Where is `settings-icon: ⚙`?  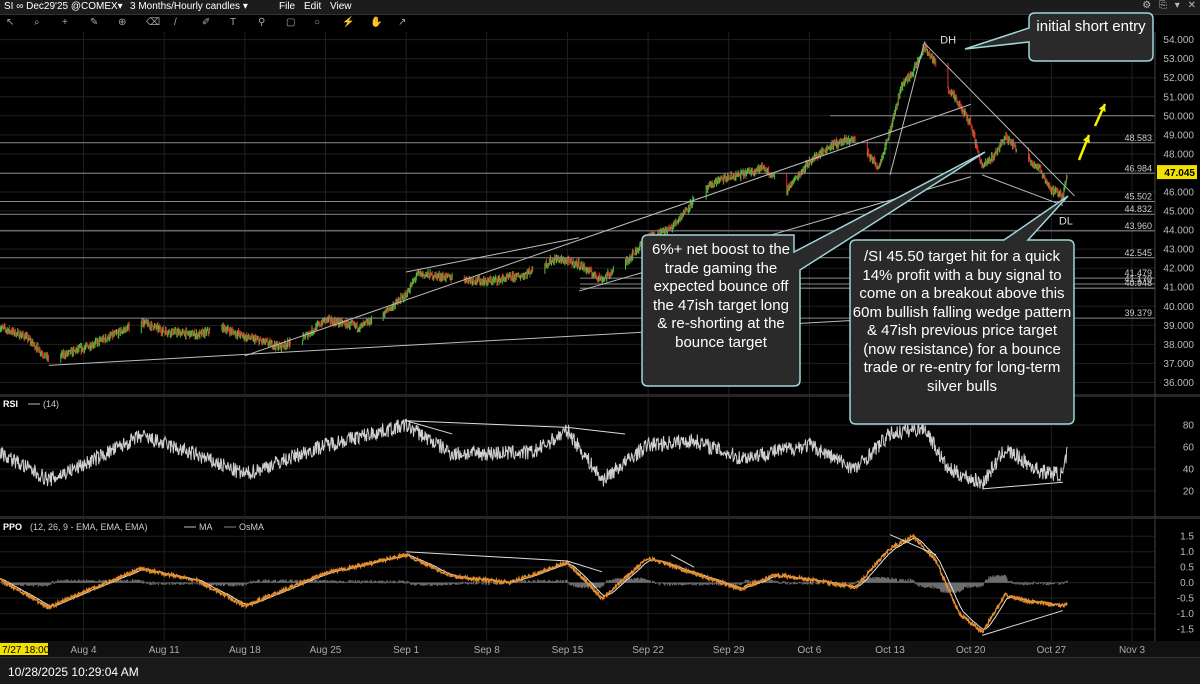
settings-icon: ⚙ is located at coordinates (1147, 5).